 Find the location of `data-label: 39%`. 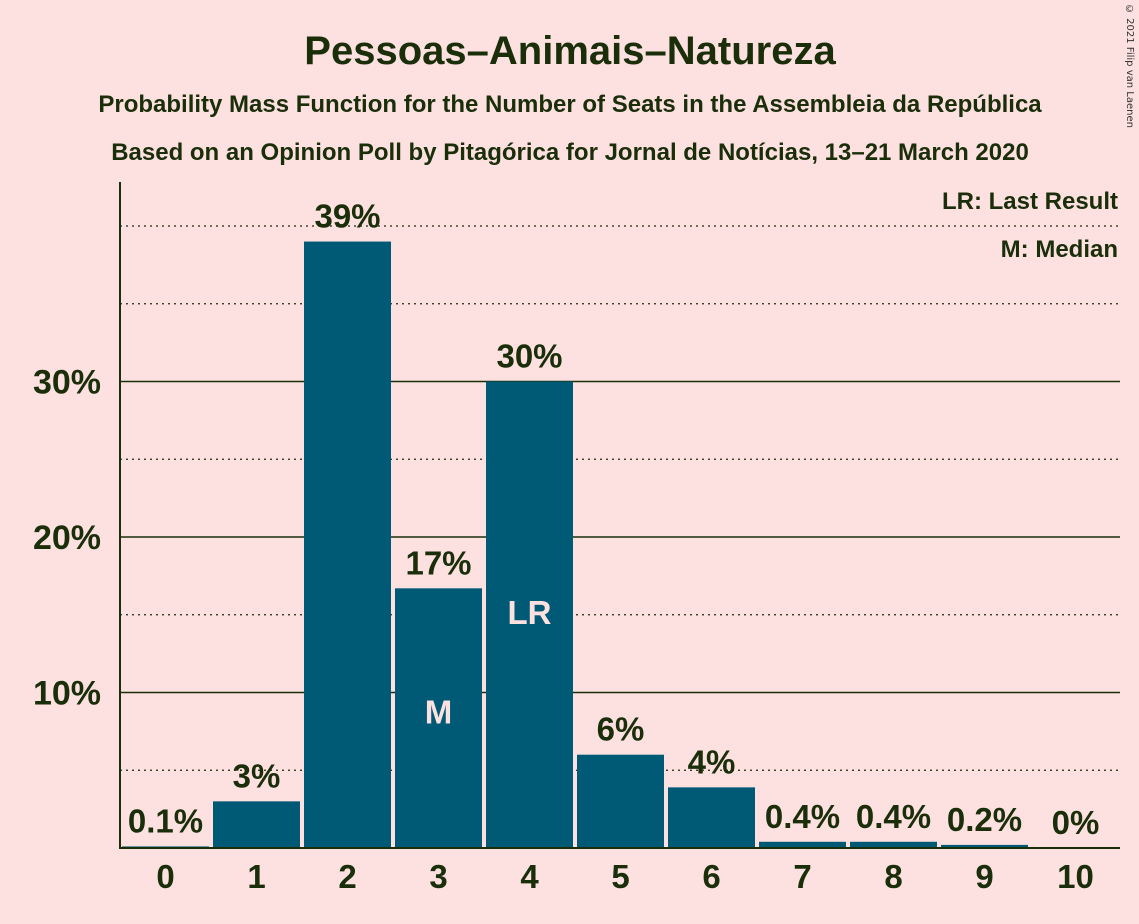

data-label: 39% is located at coordinates (347, 216).